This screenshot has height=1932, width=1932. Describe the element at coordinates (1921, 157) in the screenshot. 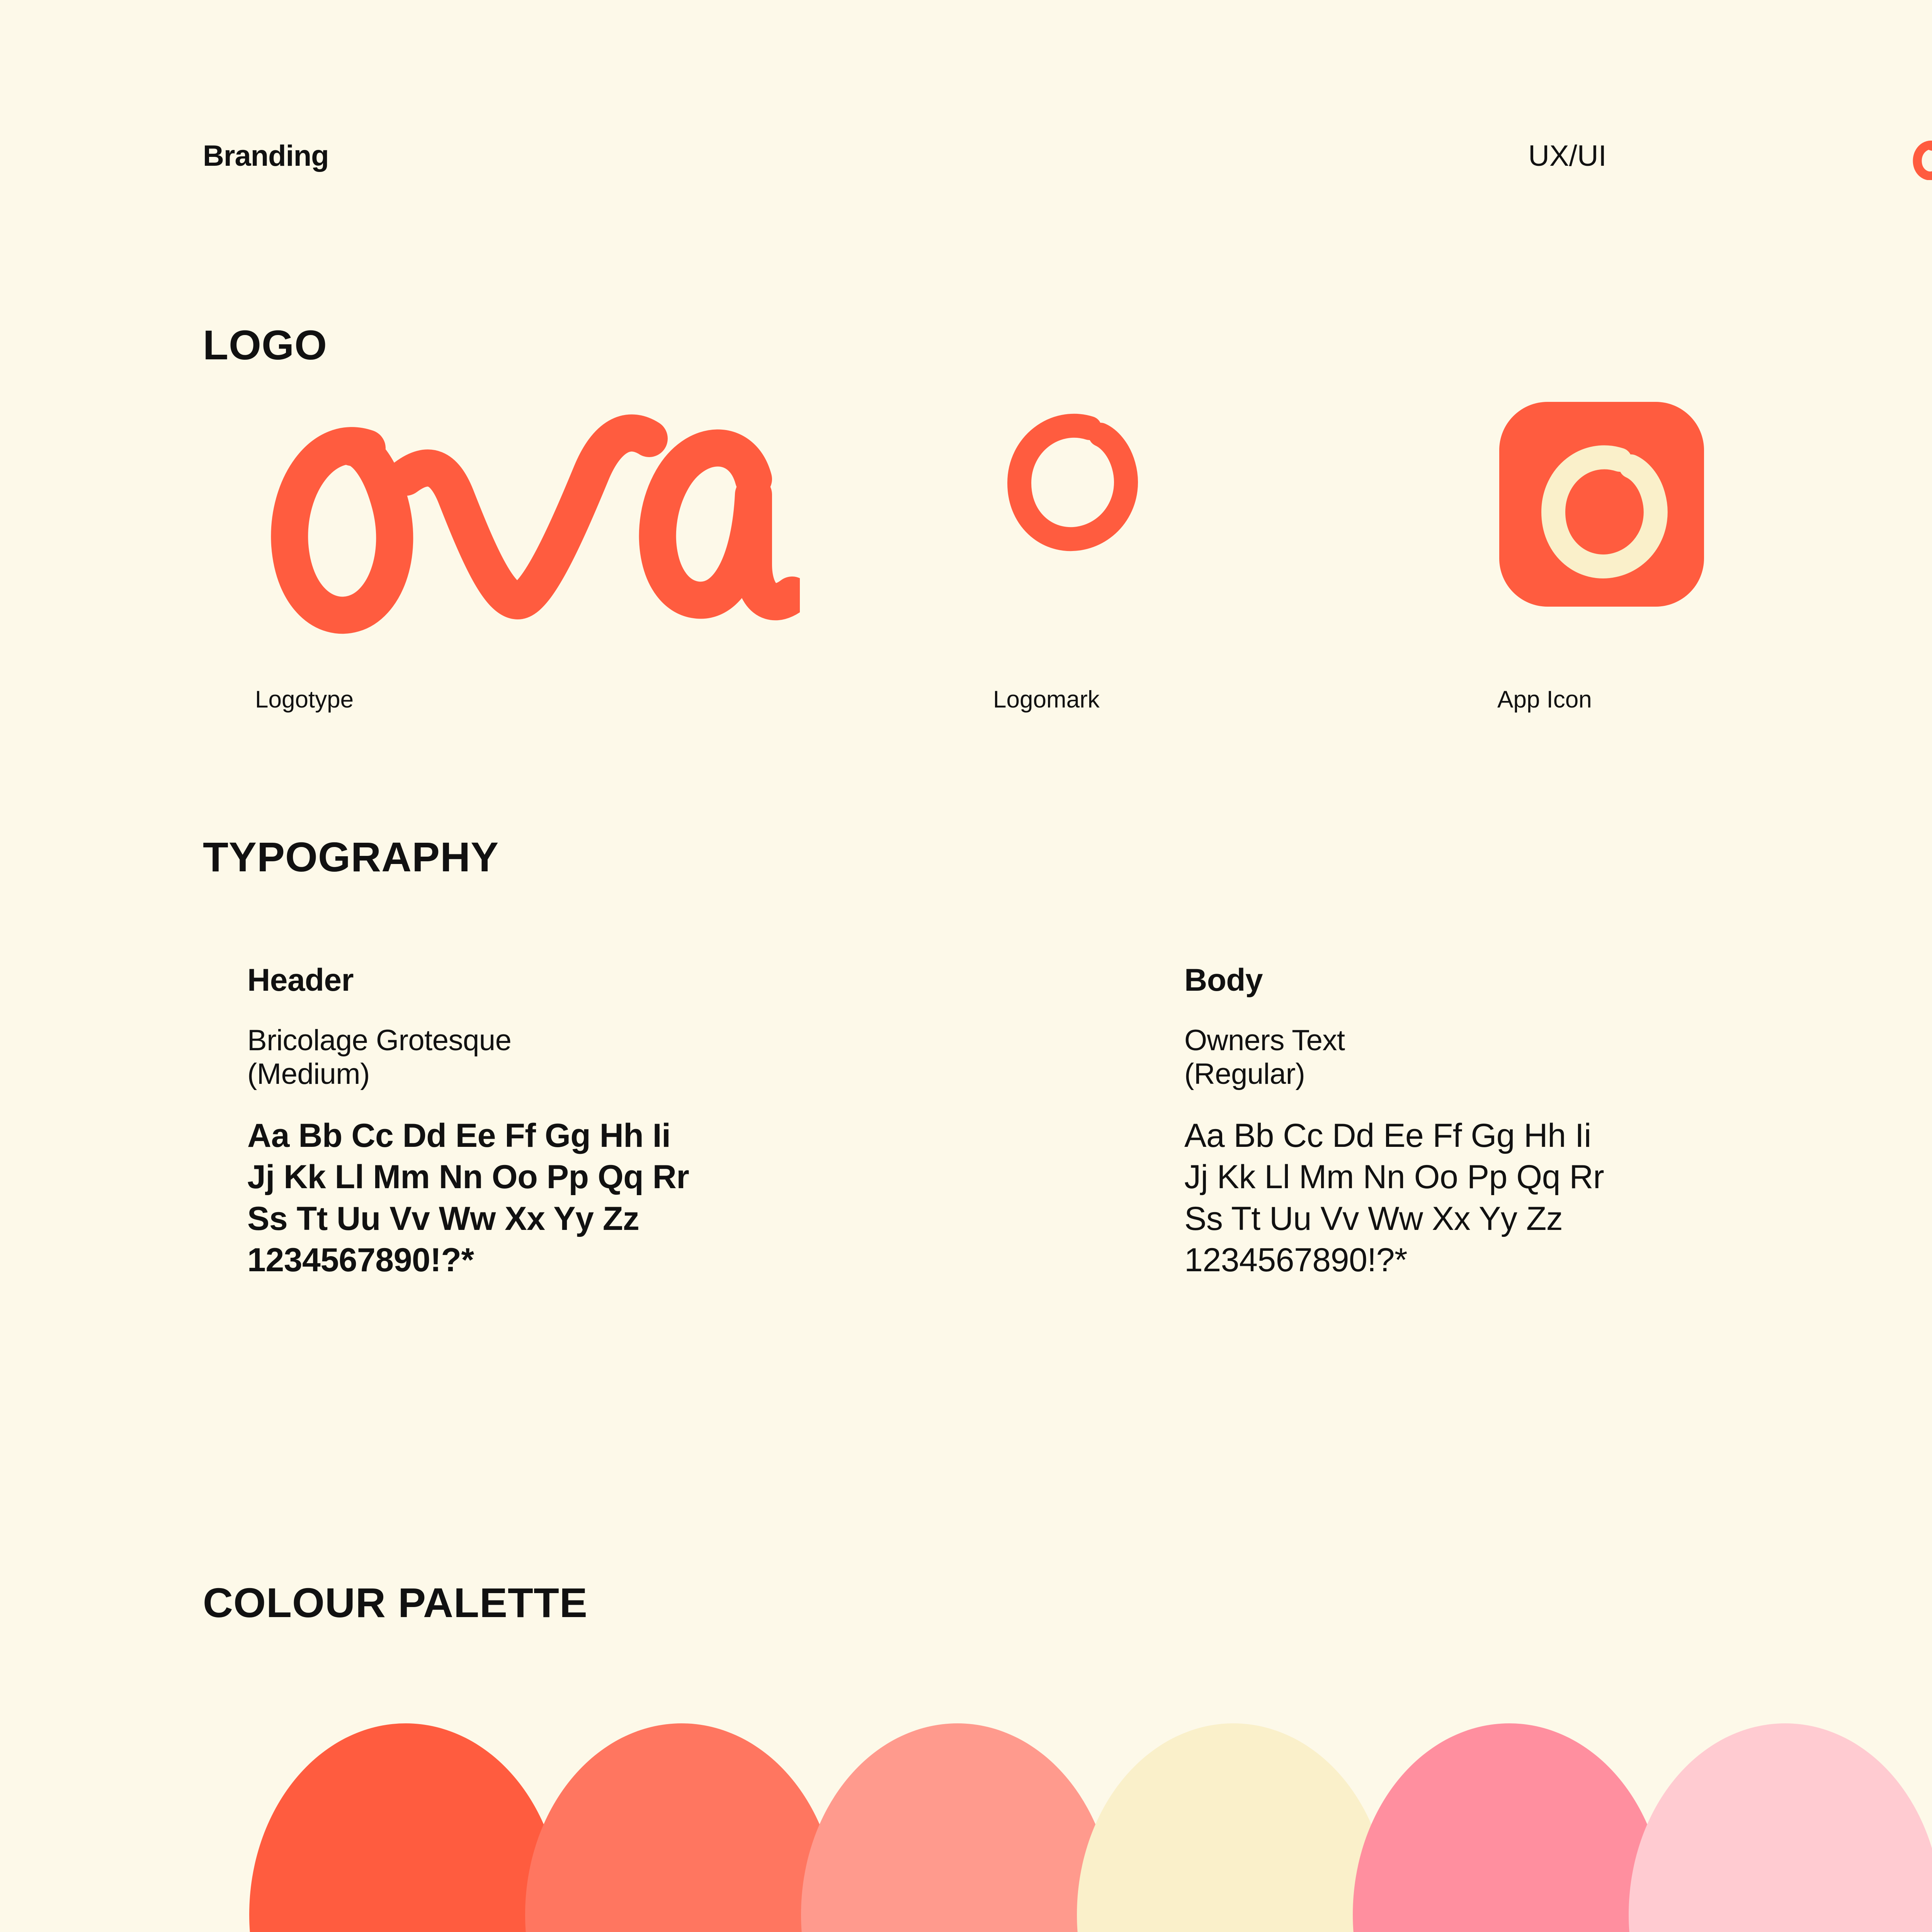

I see `ova-wordmark-icon` at that location.